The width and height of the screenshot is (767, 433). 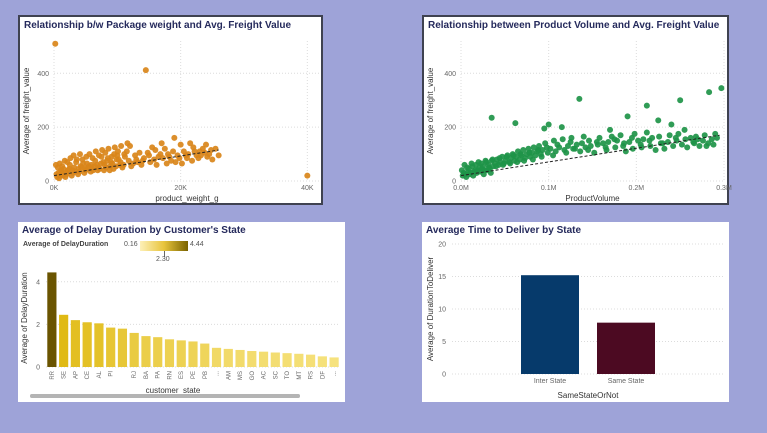 What do you see at coordinates (241, 375) in the screenshot?
I see `x-tick-label: MS` at bounding box center [241, 375].